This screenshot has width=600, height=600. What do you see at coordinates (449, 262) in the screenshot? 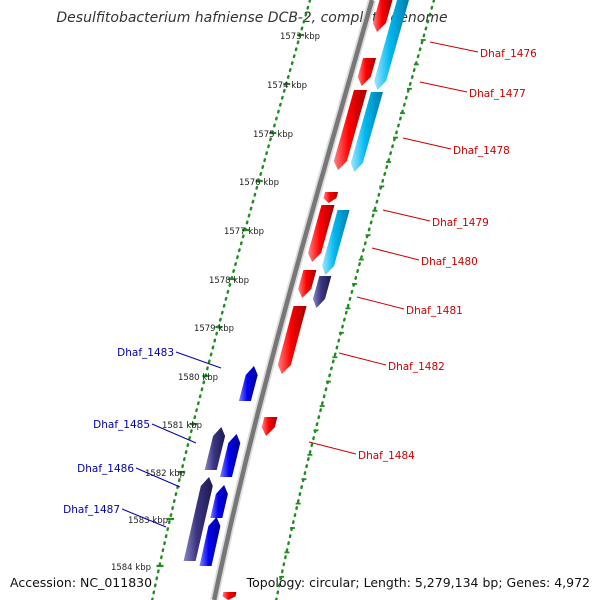
I see `gene-label-dhaf-1480: Dhaf_1480` at bounding box center [449, 262].